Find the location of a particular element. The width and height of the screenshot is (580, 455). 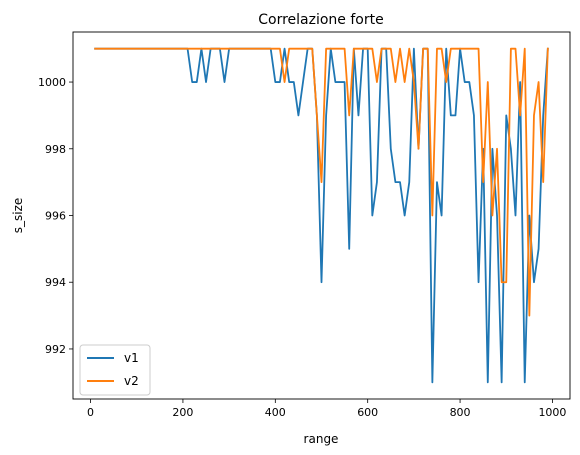

y-tick-label: 992 is located at coordinates (55, 349).